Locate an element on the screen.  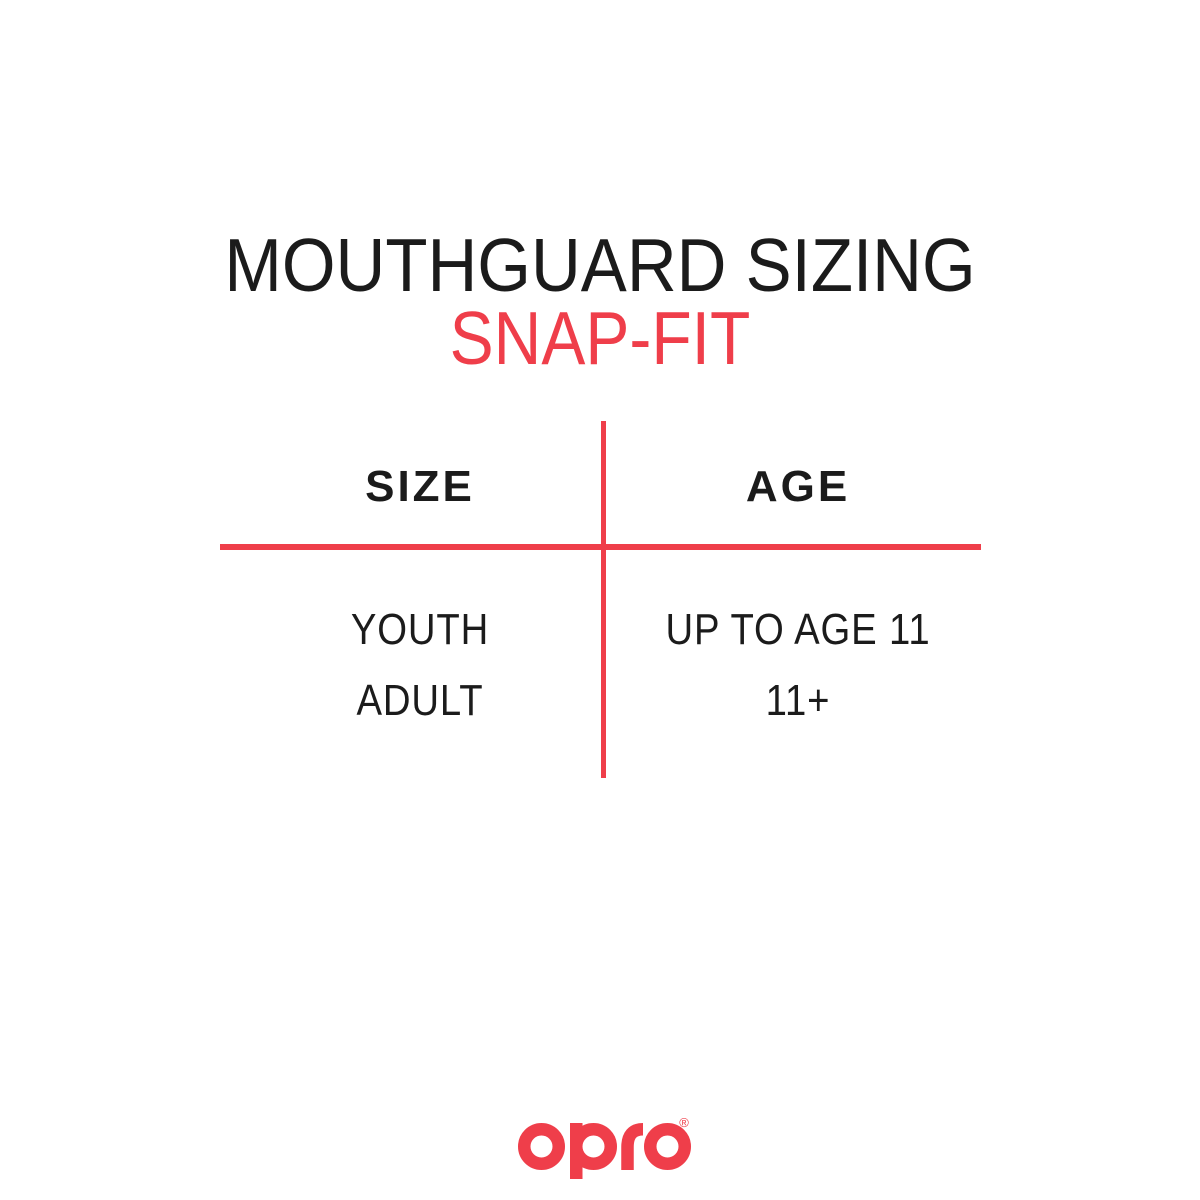
logo-letter-o2 is located at coordinates (667, 1146).